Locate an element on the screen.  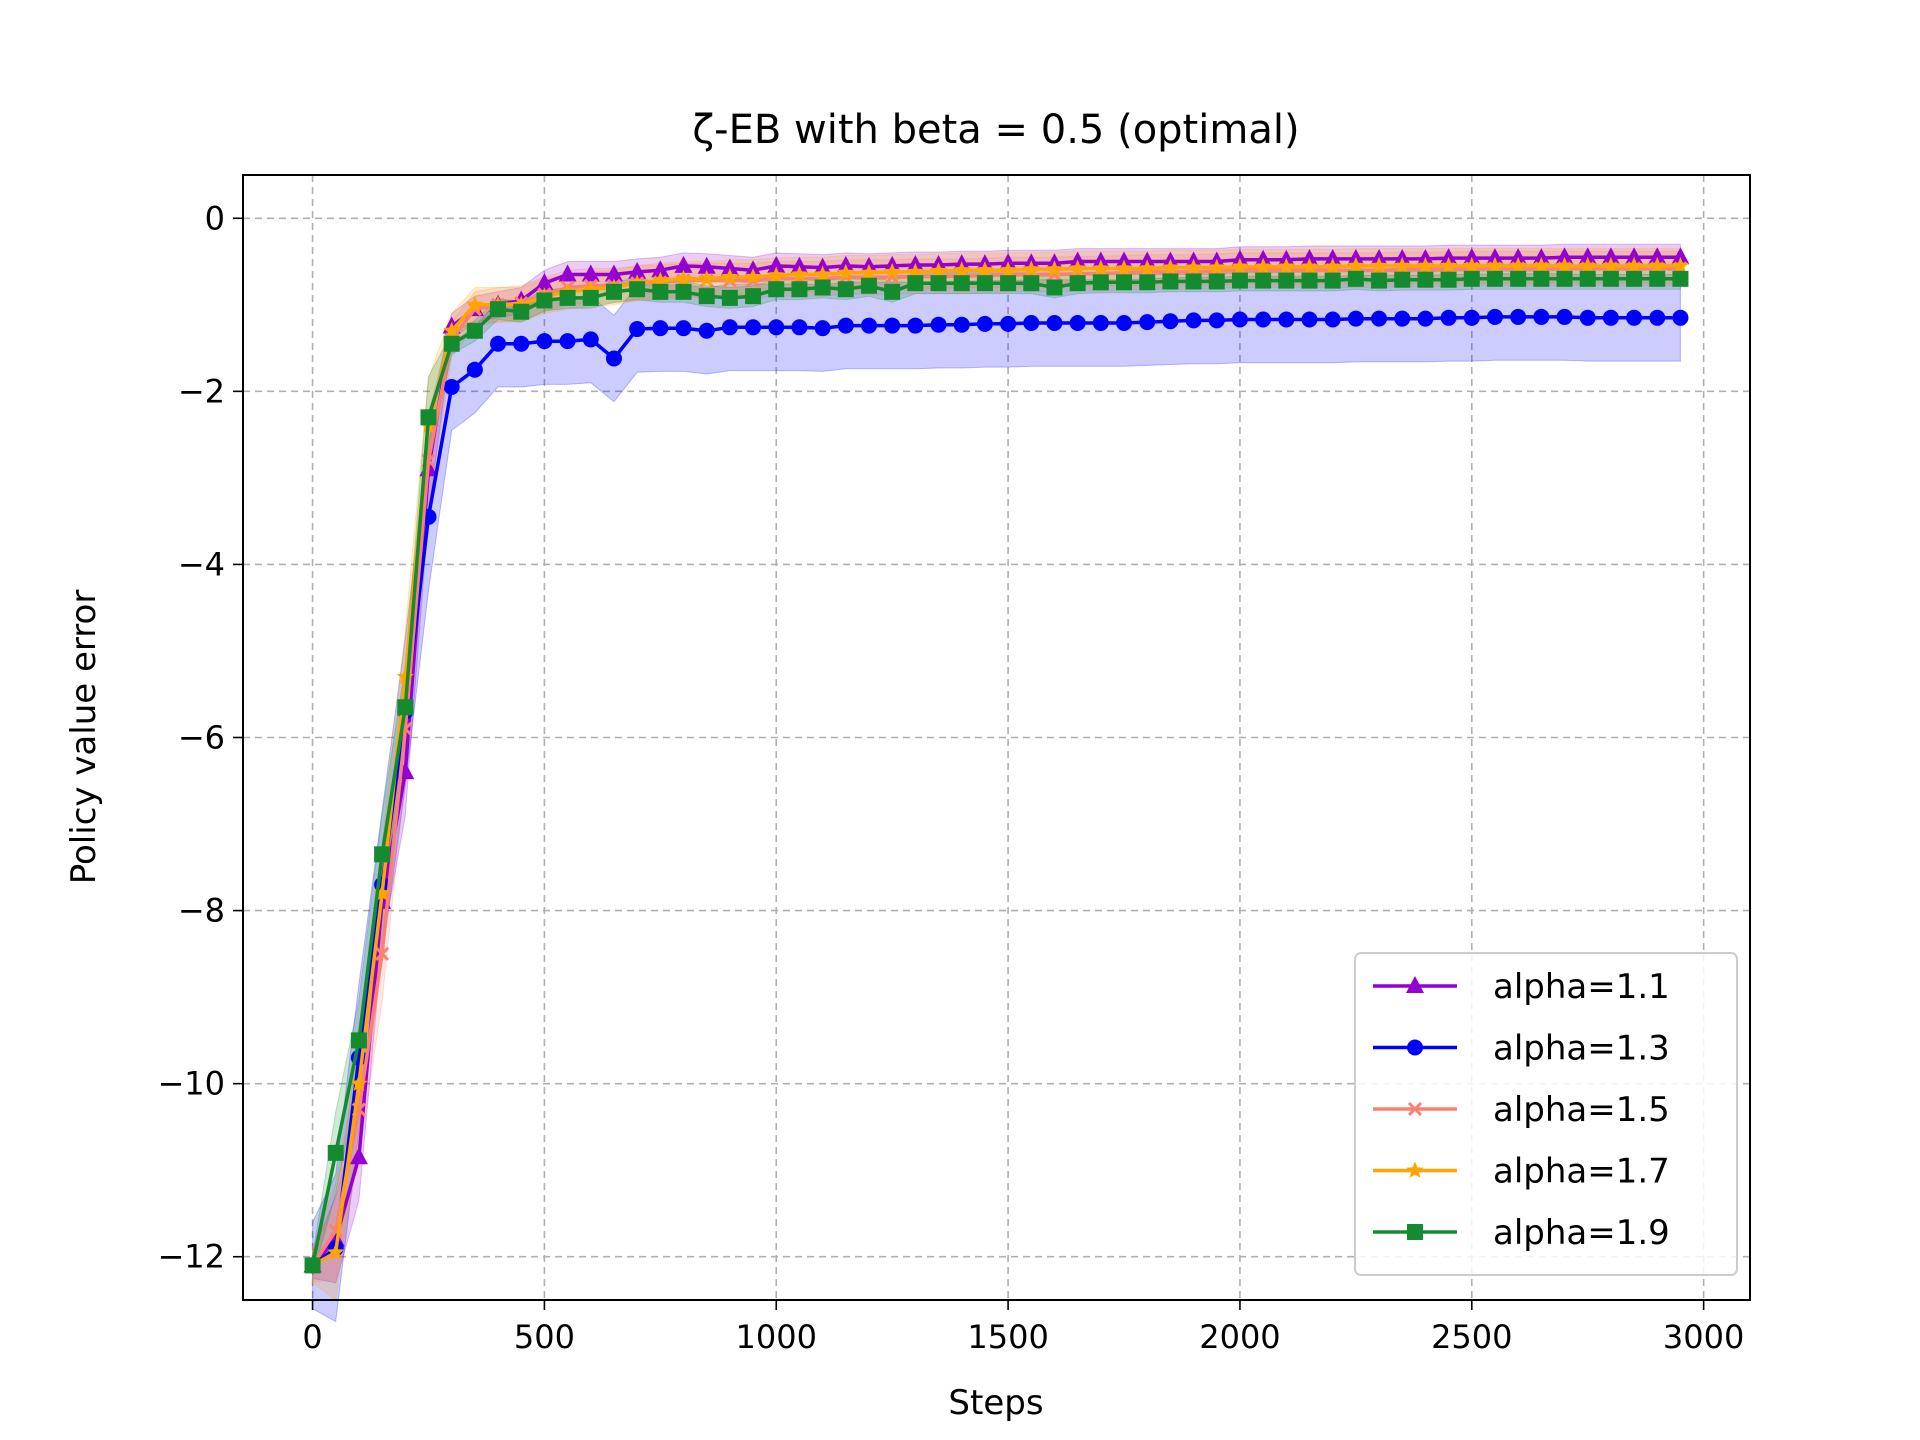
y-tick-label: 0 is located at coordinates (215, 218).